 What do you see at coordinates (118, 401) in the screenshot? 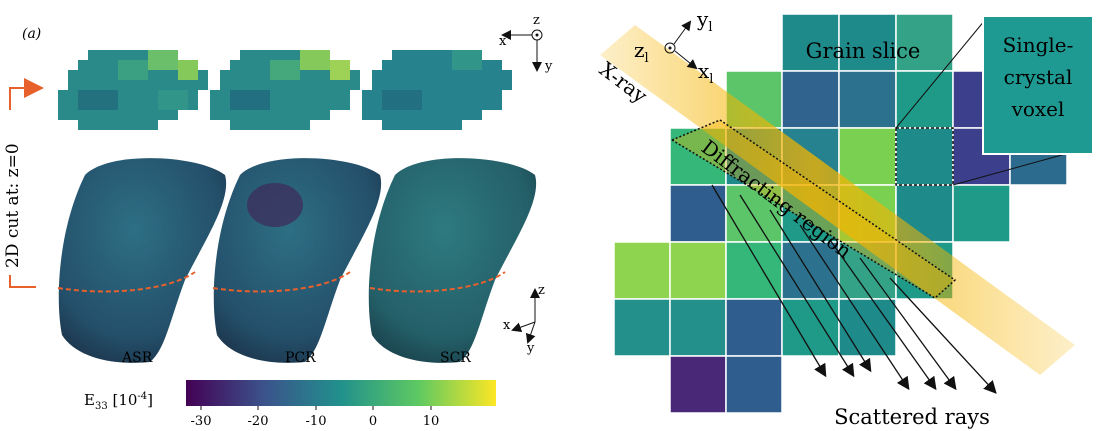
I see `colorbar-label: E33 [10-4]` at bounding box center [118, 401].